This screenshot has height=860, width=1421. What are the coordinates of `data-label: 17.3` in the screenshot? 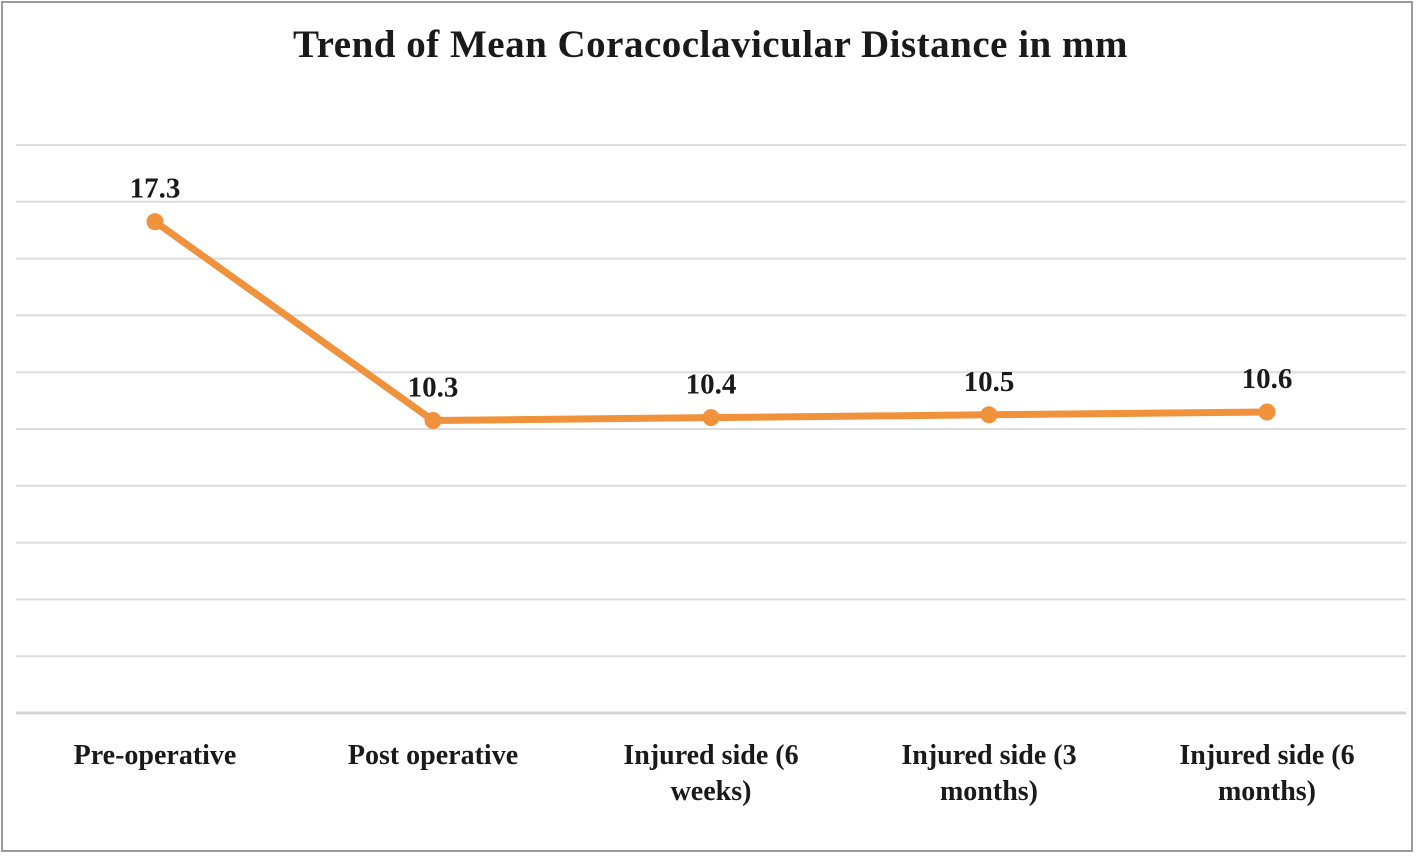 It's located at (155, 189).